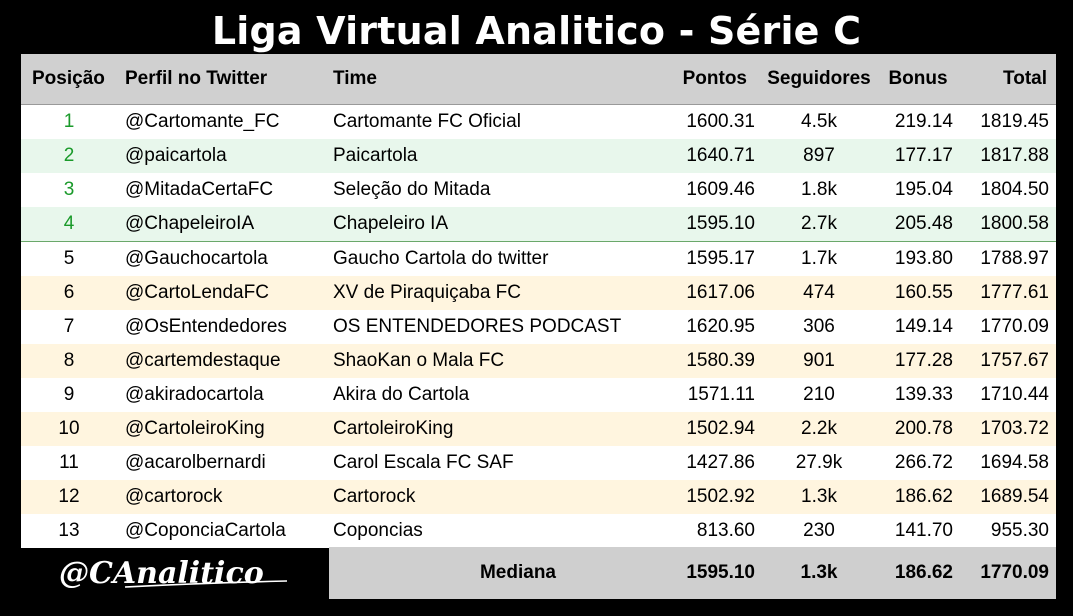 The height and width of the screenshot is (616, 1073). Describe the element at coordinates (714, 78) in the screenshot. I see `header-points: Pontos` at that location.